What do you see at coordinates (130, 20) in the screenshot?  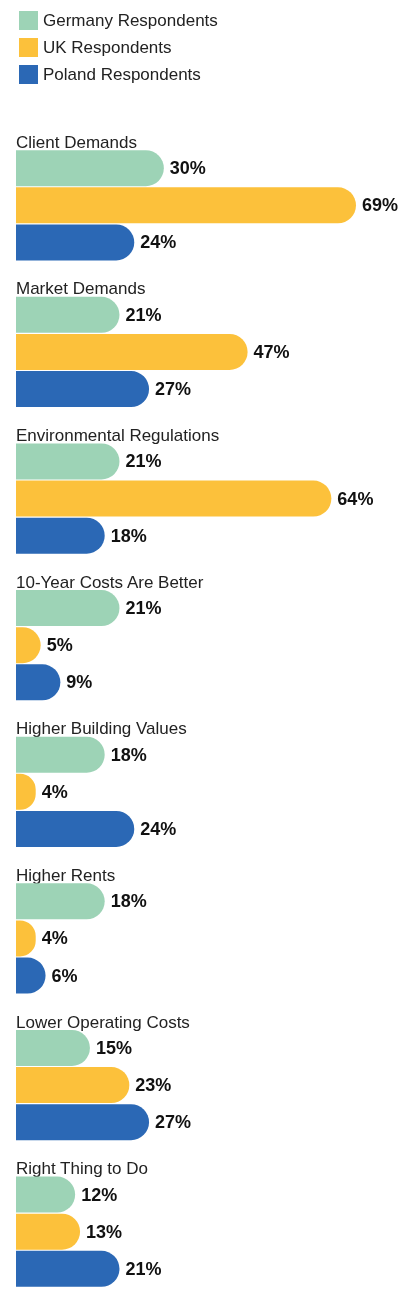 I see `legend-label: Germany Respondents` at bounding box center [130, 20].